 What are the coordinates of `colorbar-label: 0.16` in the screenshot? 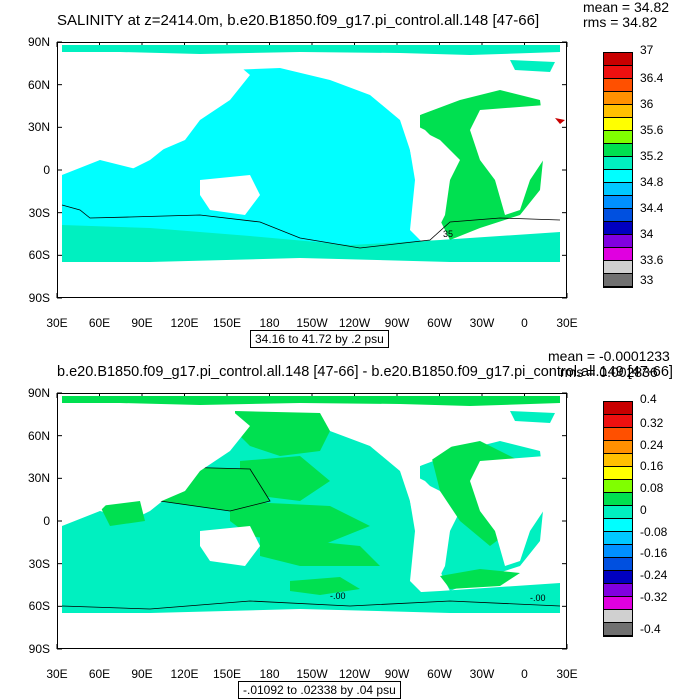 It's located at (652, 466).